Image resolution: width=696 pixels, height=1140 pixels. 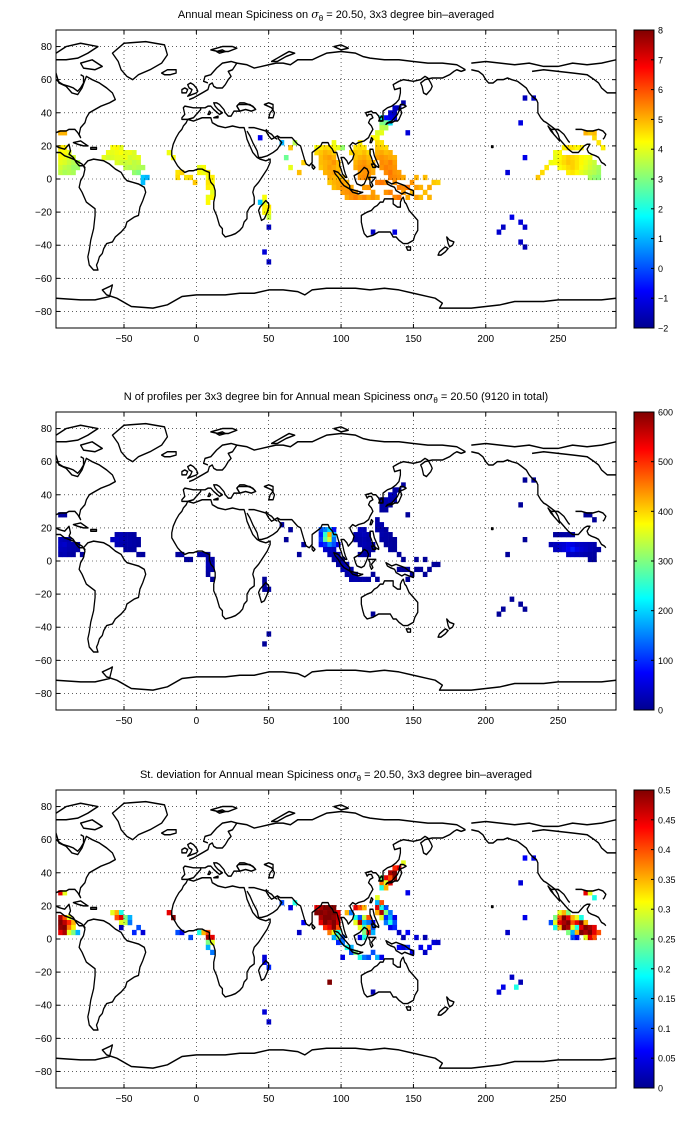 I want to click on colorbar-tick-label: 0.5, so click(x=664, y=791).